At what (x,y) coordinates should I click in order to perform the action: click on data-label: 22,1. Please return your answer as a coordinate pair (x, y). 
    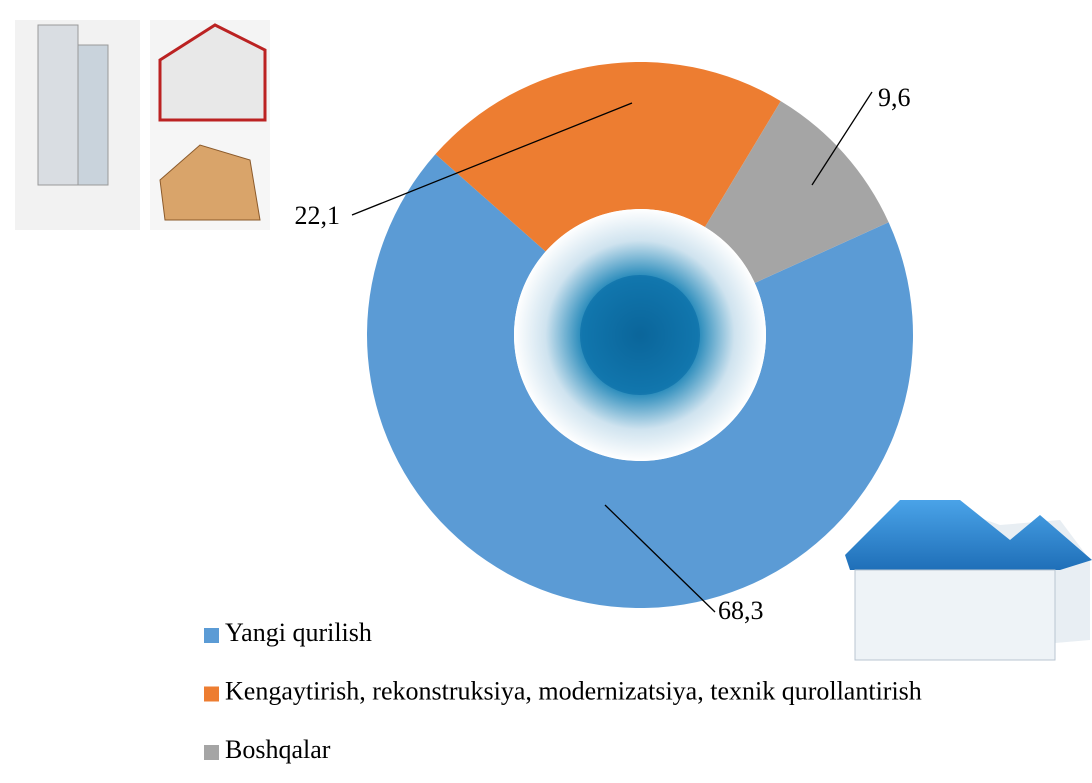
    Looking at the image, I should click on (318, 215).